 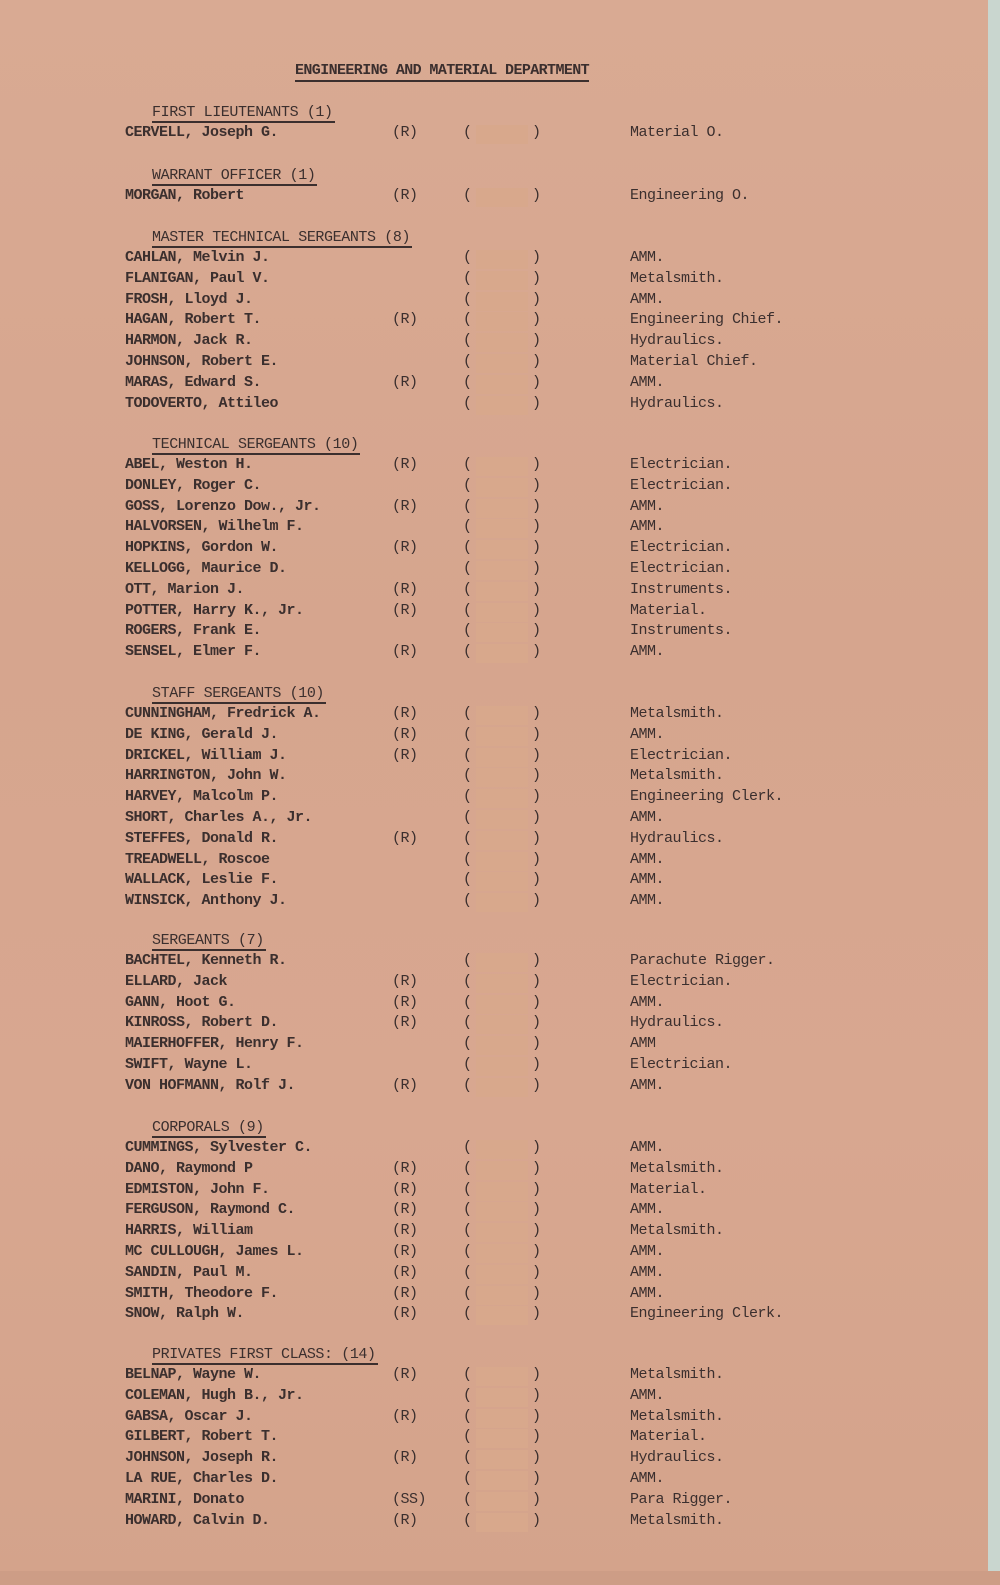 I want to click on member-name: HARRIS, William, so click(x=189, y=1231).